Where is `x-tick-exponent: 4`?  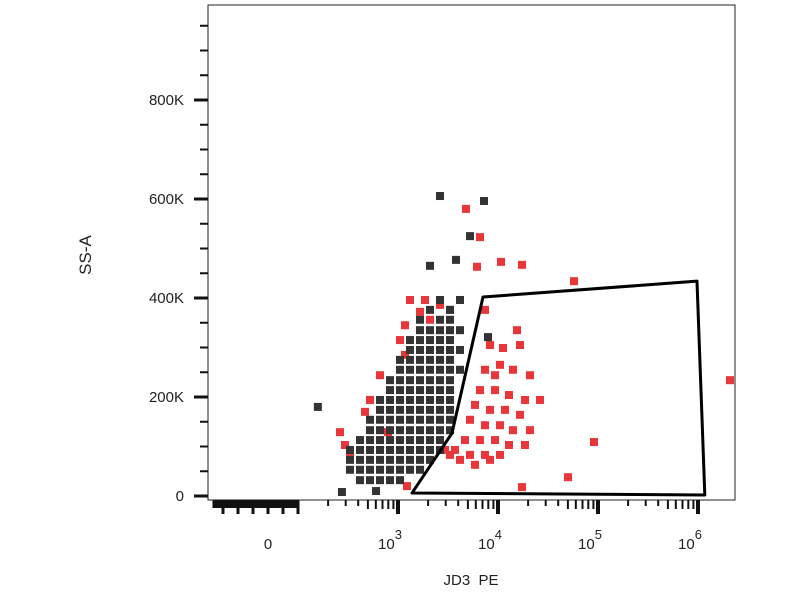
x-tick-exponent: 4 is located at coordinates (498, 534).